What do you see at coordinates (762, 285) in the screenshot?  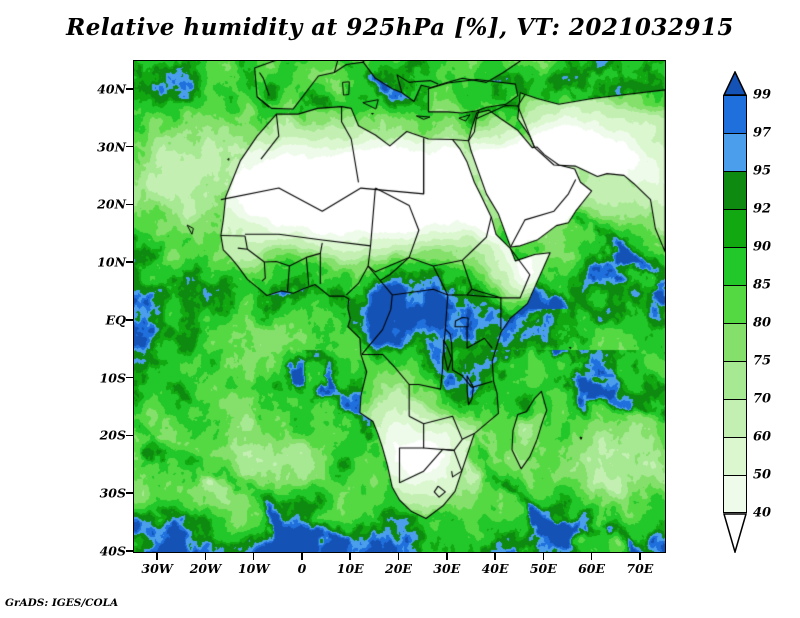 I see `colorbar-tick-label: 85` at bounding box center [762, 285].